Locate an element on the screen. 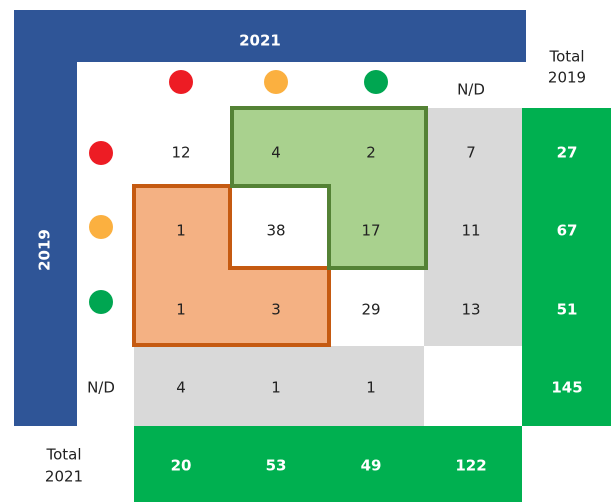  side-label: 2019 is located at coordinates (45, 250).